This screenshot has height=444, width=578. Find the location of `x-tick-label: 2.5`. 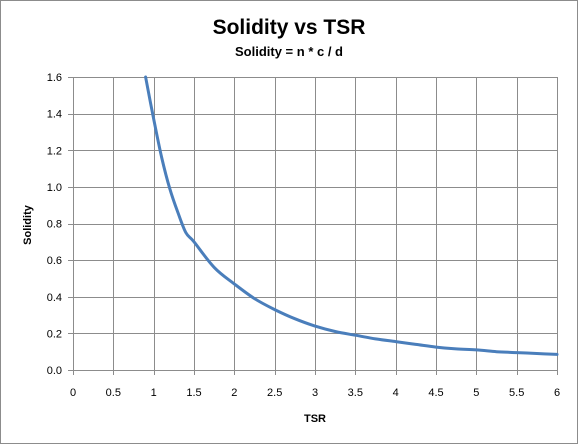

x-tick-label: 2.5 is located at coordinates (274, 393).